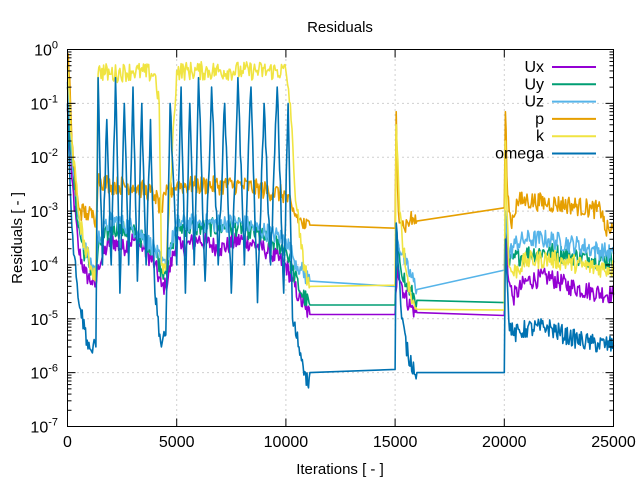  I want to click on y-tick-label: 10⁻³, so click(44, 211).